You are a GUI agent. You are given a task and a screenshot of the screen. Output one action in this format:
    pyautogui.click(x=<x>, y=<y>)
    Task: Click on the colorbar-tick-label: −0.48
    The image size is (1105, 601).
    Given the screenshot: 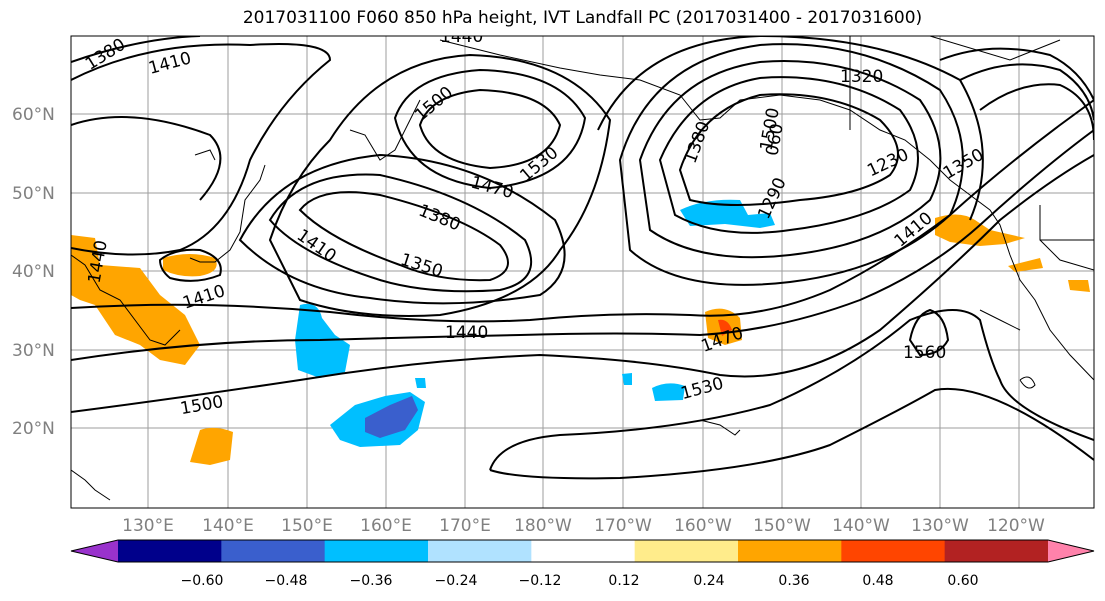 What is the action you would take?
    pyautogui.click(x=286, y=581)
    